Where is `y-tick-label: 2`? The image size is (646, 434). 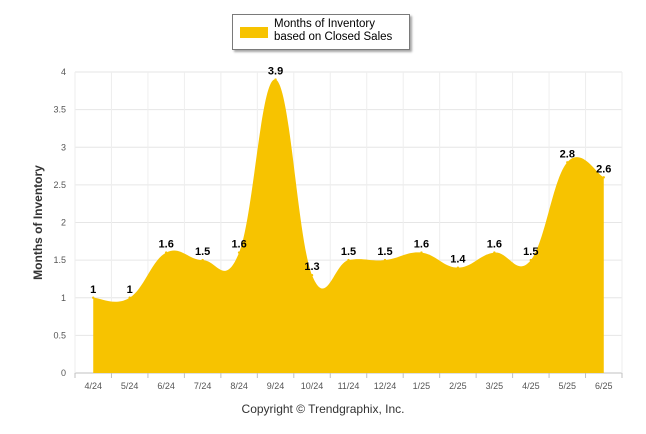
y-tick-label: 2 is located at coordinates (63, 223).